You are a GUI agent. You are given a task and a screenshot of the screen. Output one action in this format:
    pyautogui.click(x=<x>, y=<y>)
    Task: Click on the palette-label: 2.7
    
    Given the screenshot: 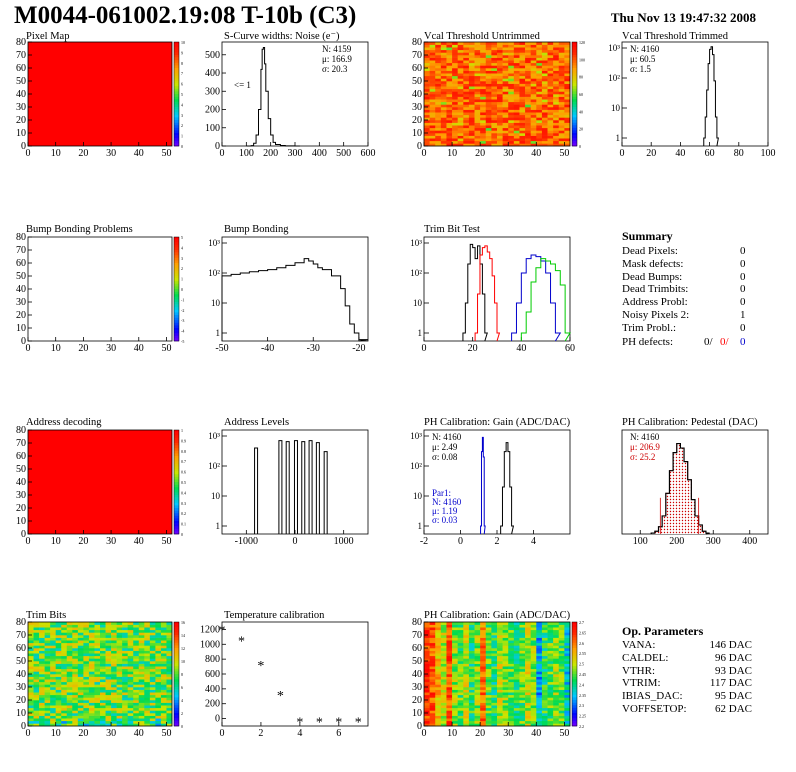 What is the action you would take?
    pyautogui.click(x=581, y=622)
    